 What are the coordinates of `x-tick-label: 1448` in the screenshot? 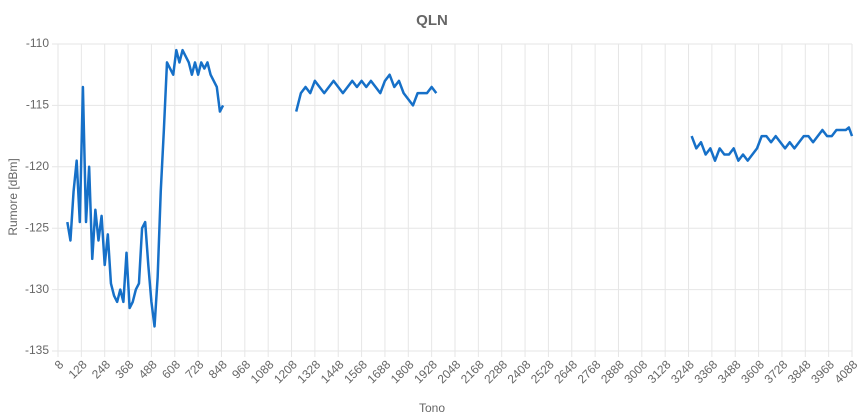 It's located at (332, 371).